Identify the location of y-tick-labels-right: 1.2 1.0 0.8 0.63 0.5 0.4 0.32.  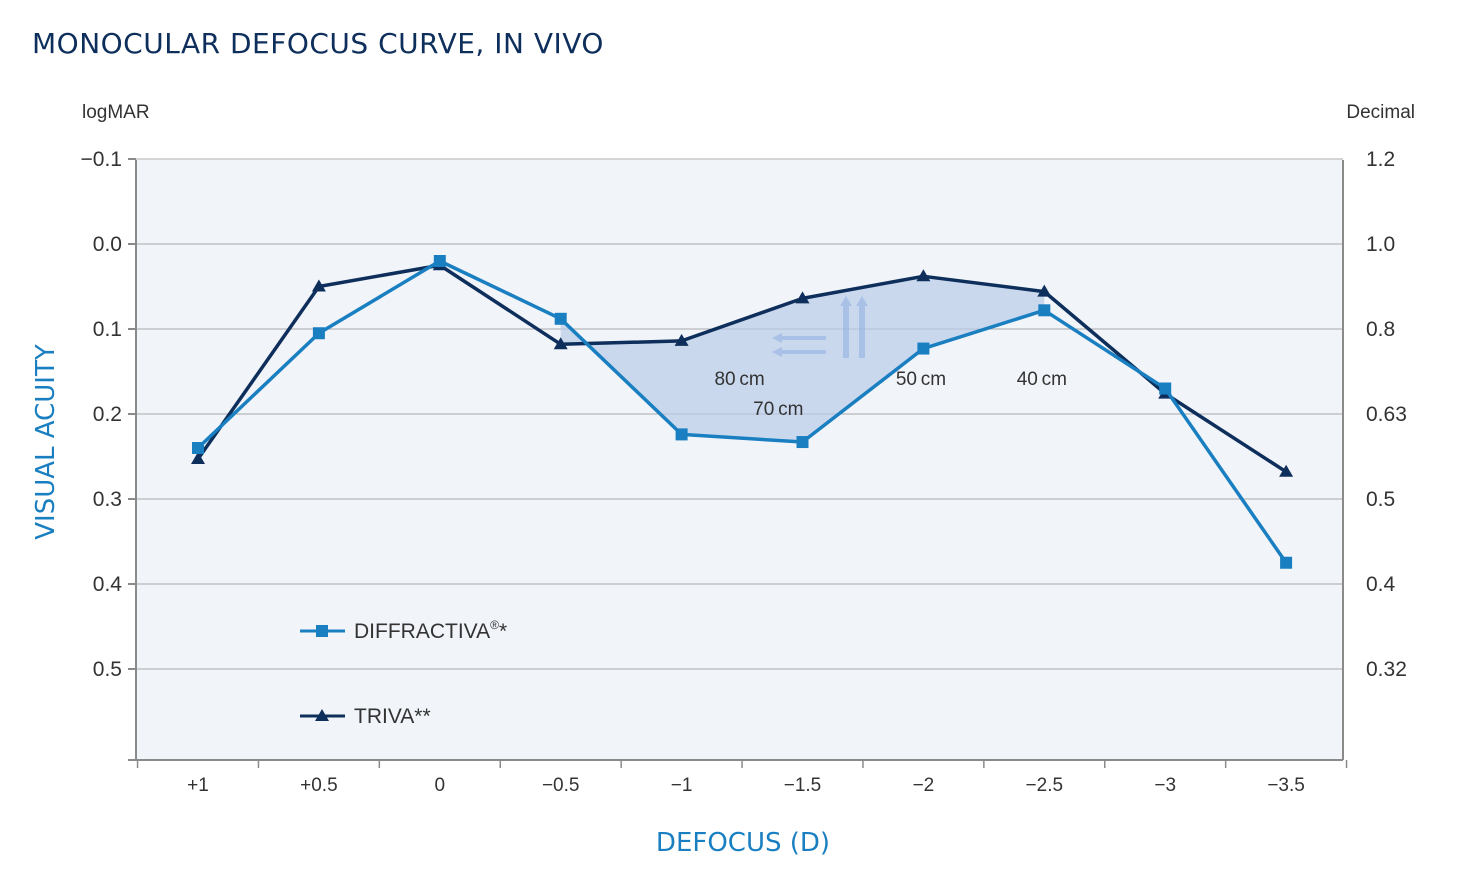
(1386, 414).